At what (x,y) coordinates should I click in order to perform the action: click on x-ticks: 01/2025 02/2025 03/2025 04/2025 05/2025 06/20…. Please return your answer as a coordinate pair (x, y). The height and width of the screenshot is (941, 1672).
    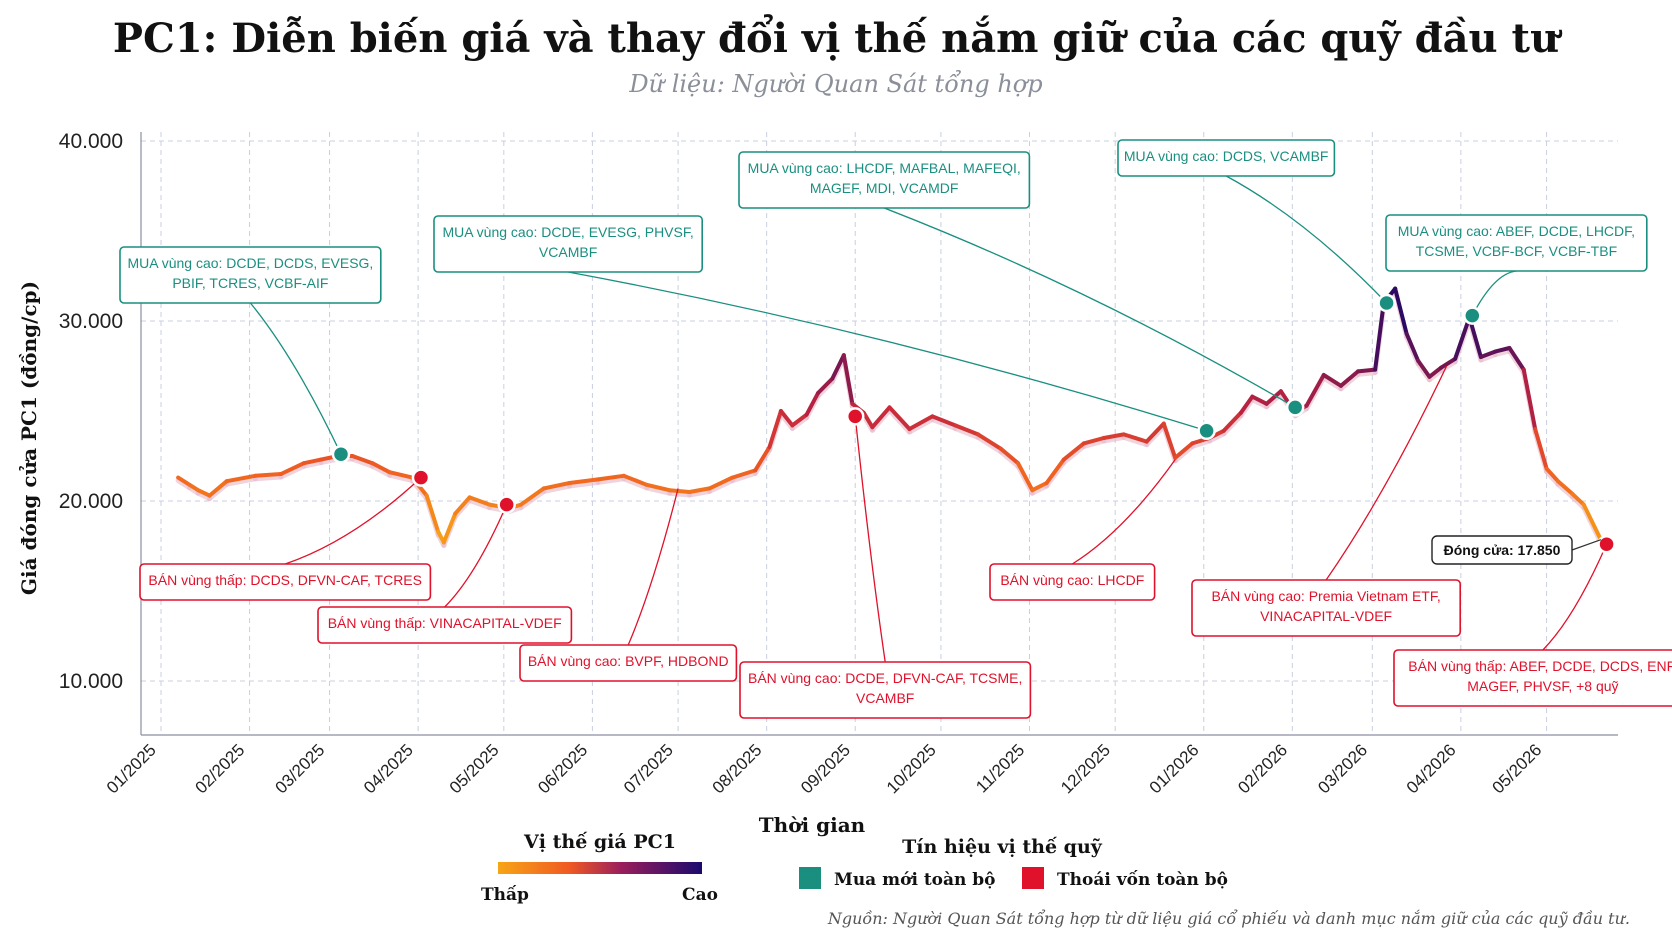
    Looking at the image, I should click on (824, 768).